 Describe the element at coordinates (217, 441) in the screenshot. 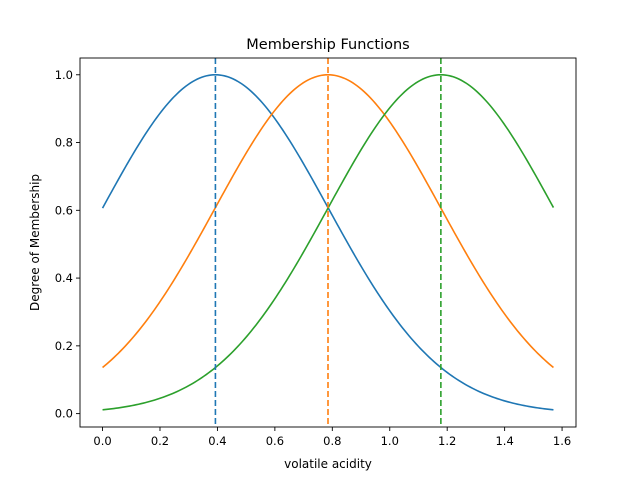

I see `x-tick-label: 0.4` at that location.